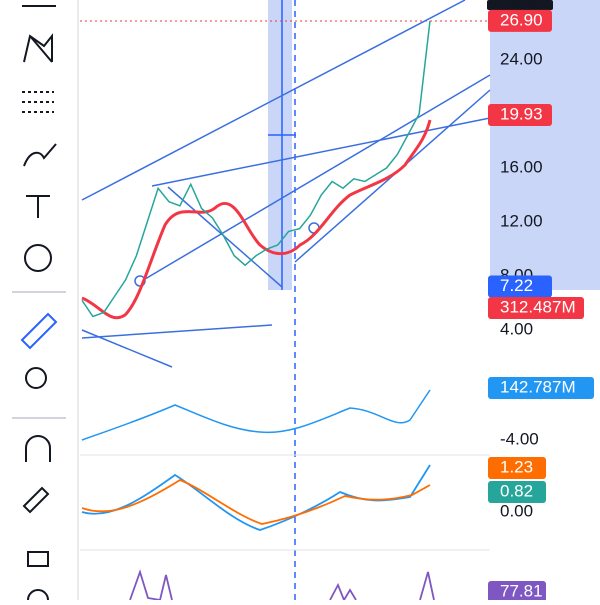 This screenshot has width=600, height=605. What do you see at coordinates (538, 386) in the screenshot?
I see `indicator-tag-label: 142.787M` at bounding box center [538, 386].